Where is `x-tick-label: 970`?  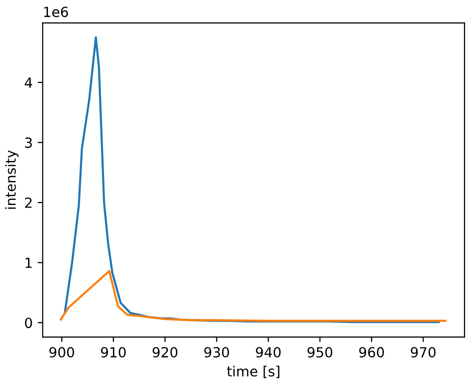 x-tick-label: 970 is located at coordinates (423, 352).